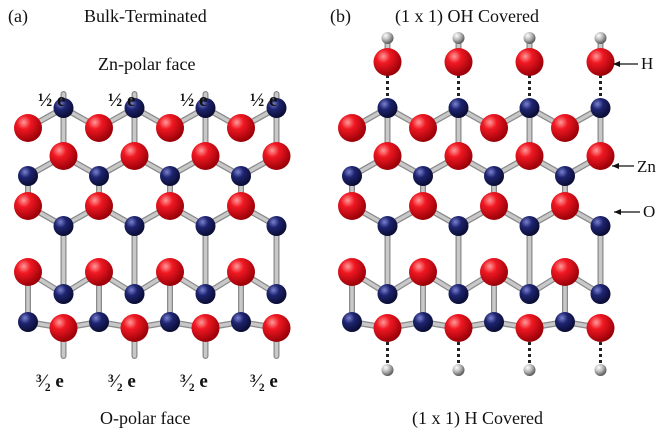 Image resolution: width=664 pixels, height=437 pixels. I want to click on panel-b-tag: (b), so click(340, 16).